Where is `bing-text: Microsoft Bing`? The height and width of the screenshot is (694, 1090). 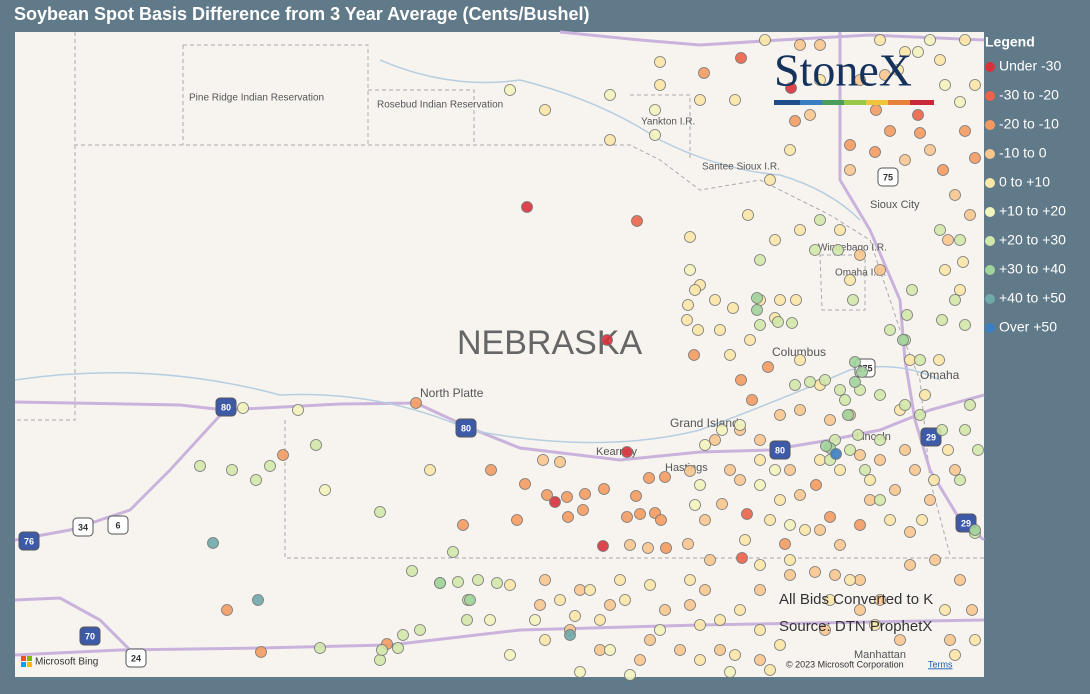 bing-text: Microsoft Bing is located at coordinates (66, 662).